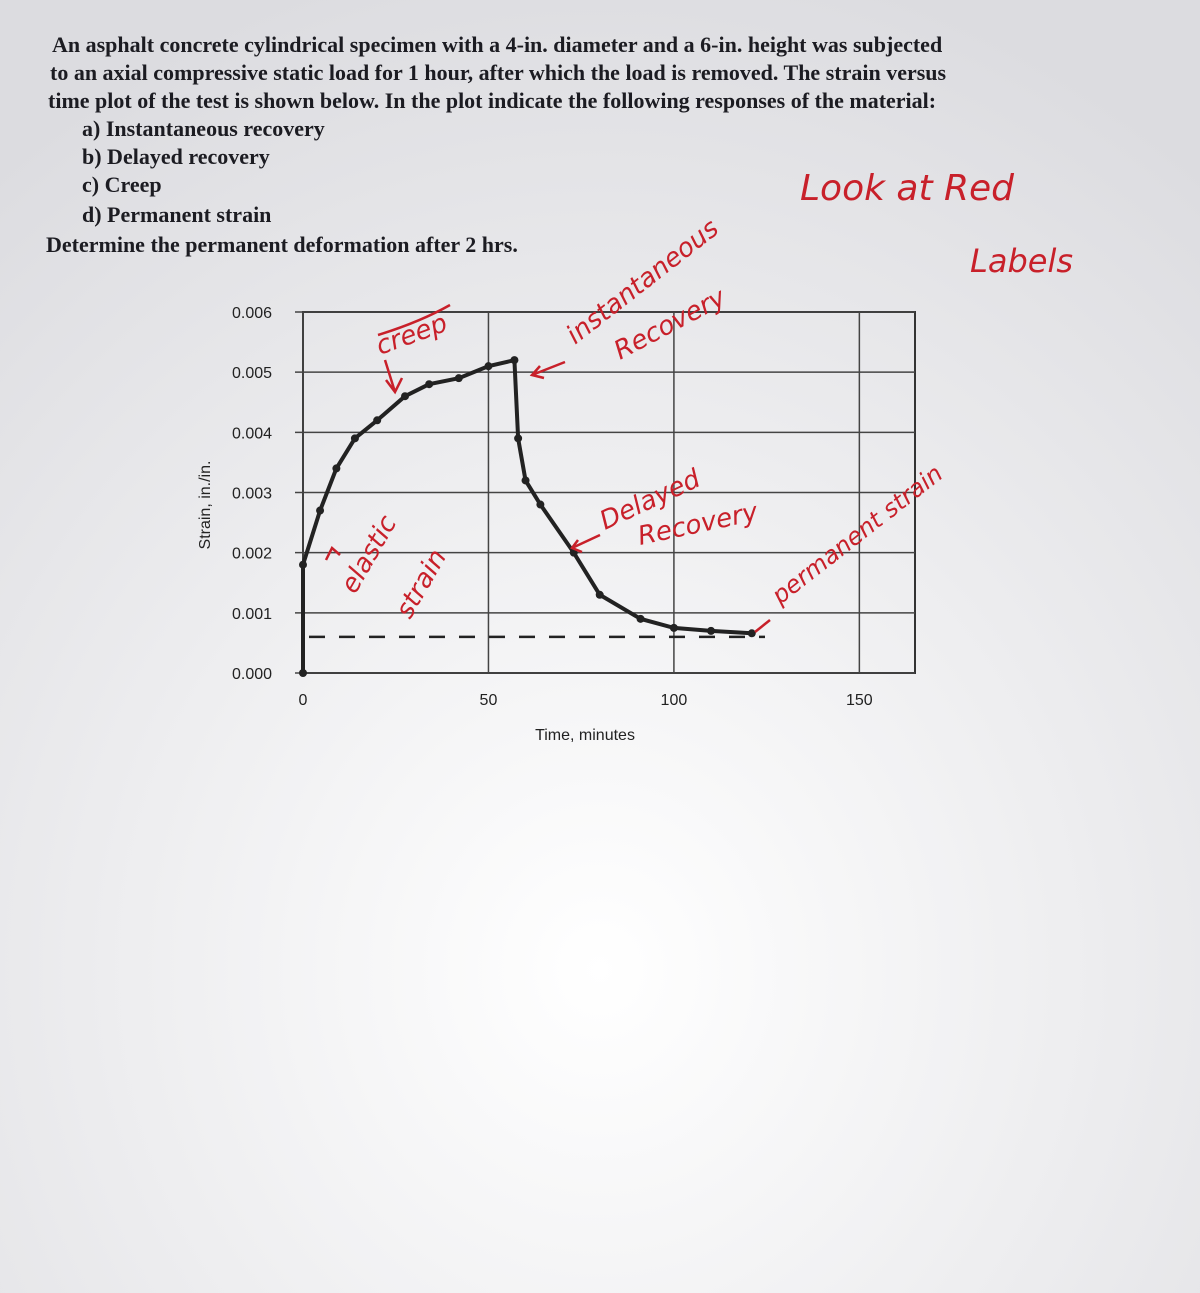 The image size is (1200, 1293). What do you see at coordinates (252, 554) in the screenshot?
I see `y-tick-label: 0.002` at bounding box center [252, 554].